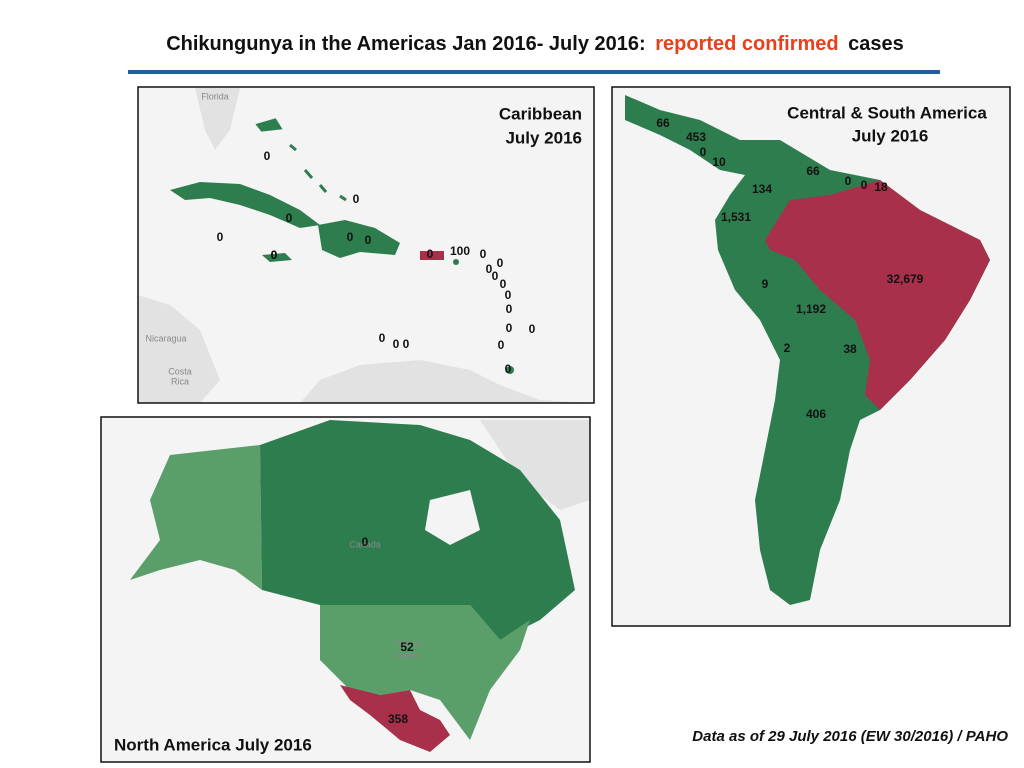 The image size is (1024, 768). I want to click on case-count: 134, so click(762, 189).